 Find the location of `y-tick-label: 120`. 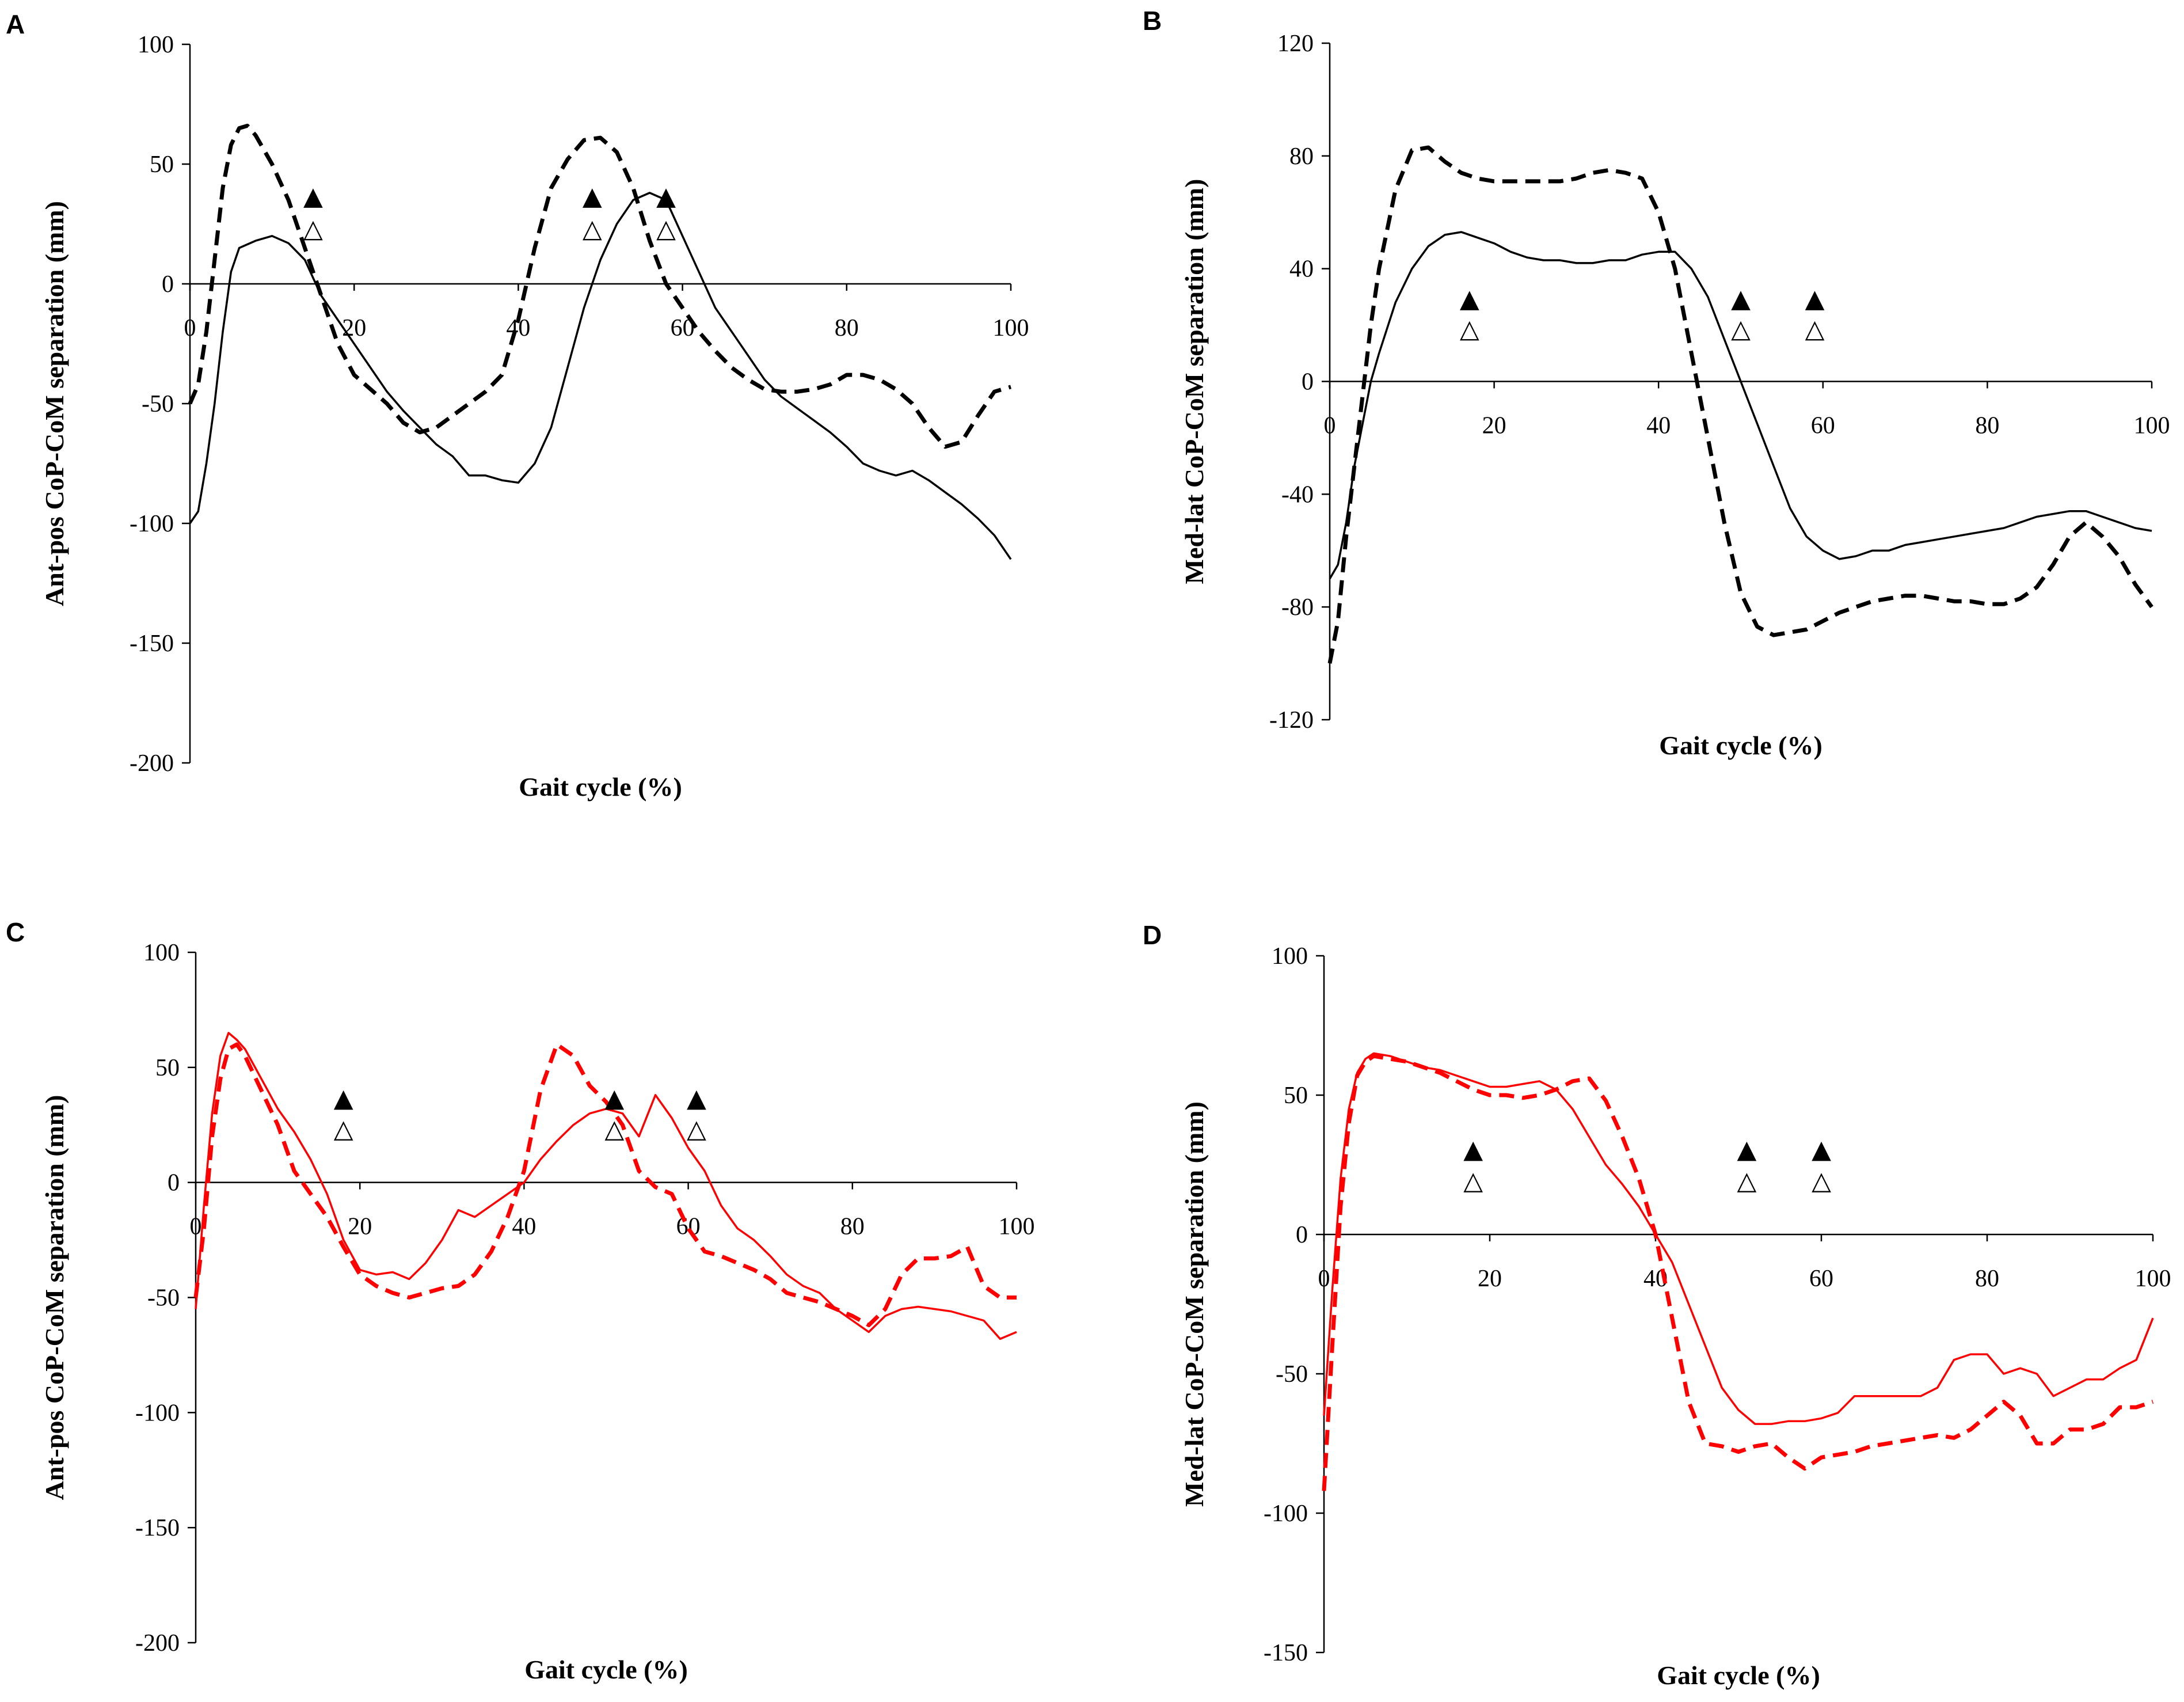

y-tick-label: 120 is located at coordinates (1295, 44).